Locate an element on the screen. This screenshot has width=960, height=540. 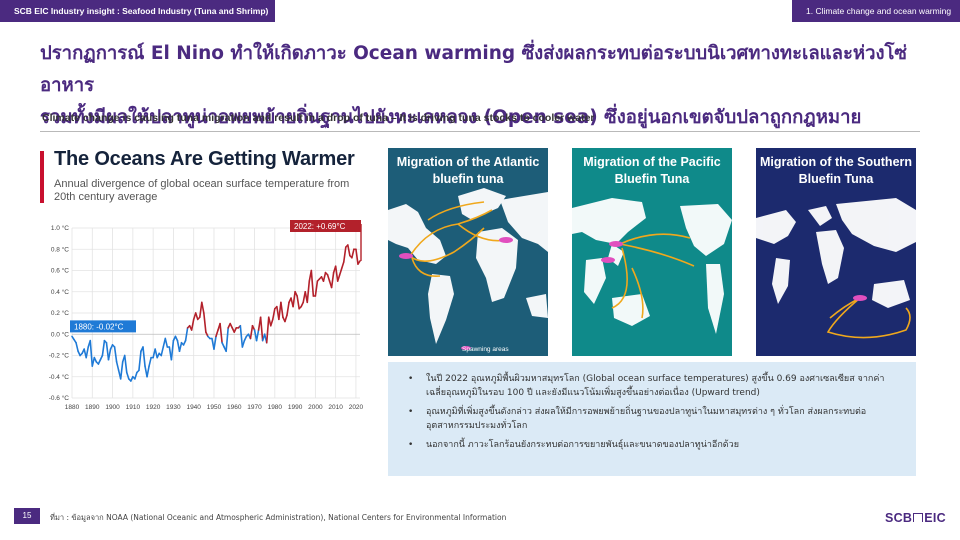
y-tick-label: -0.6 °C is located at coordinates (59, 398).